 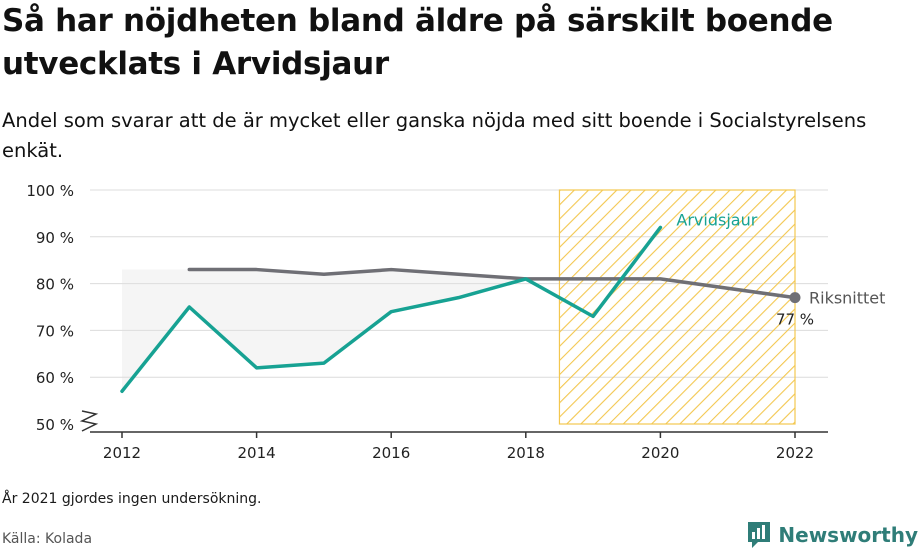 What do you see at coordinates (391, 453) in the screenshot?
I see `x-tick-label: 2016` at bounding box center [391, 453].